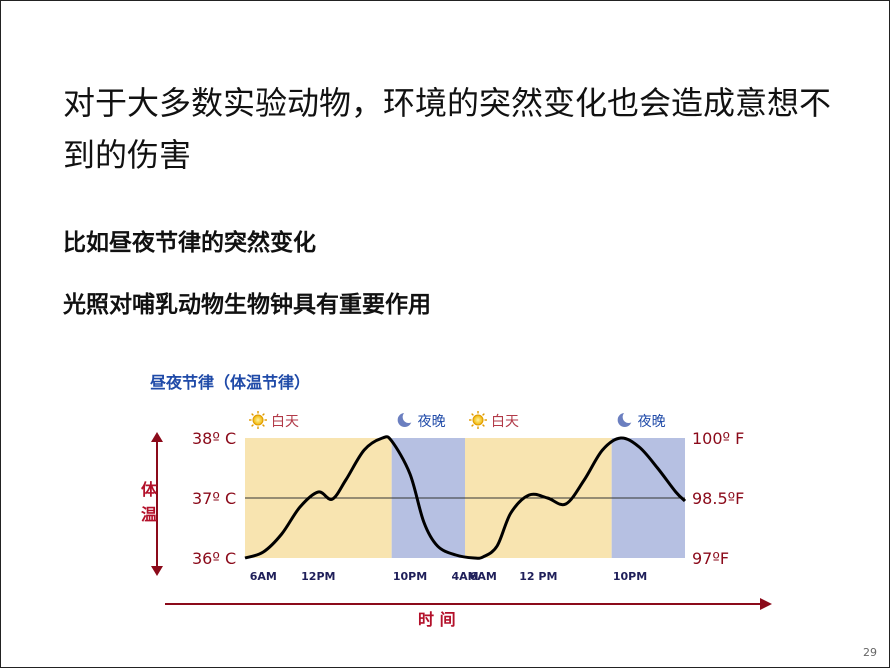 This screenshot has width=890, height=668. I want to click on band-label-3: 夜晚, so click(652, 422).